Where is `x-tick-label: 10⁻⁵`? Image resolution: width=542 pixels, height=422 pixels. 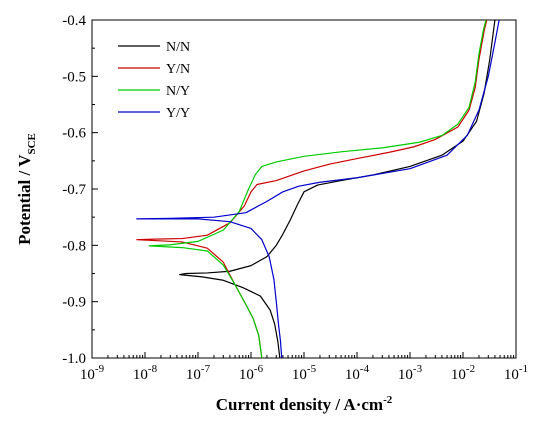 x-tick-label: 10⁻⁵ is located at coordinates (304, 373).